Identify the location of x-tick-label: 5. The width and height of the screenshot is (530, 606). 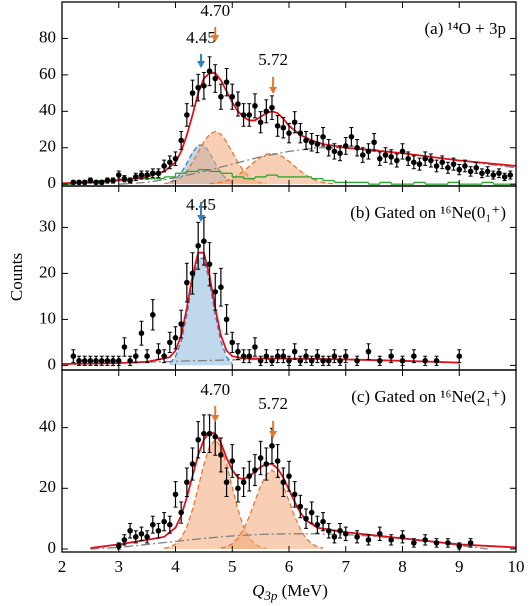
(232, 566).